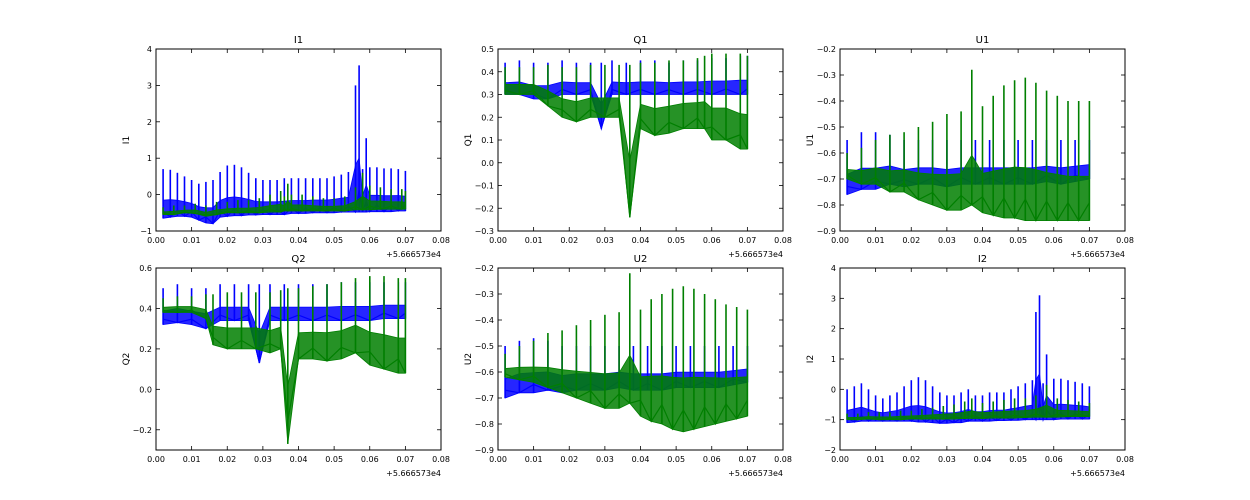 Image resolution: width=1250 pixels, height=500 pixels. What do you see at coordinates (487, 72) in the screenshot?
I see `y-tick-label-Q1: 0.4` at bounding box center [487, 72].